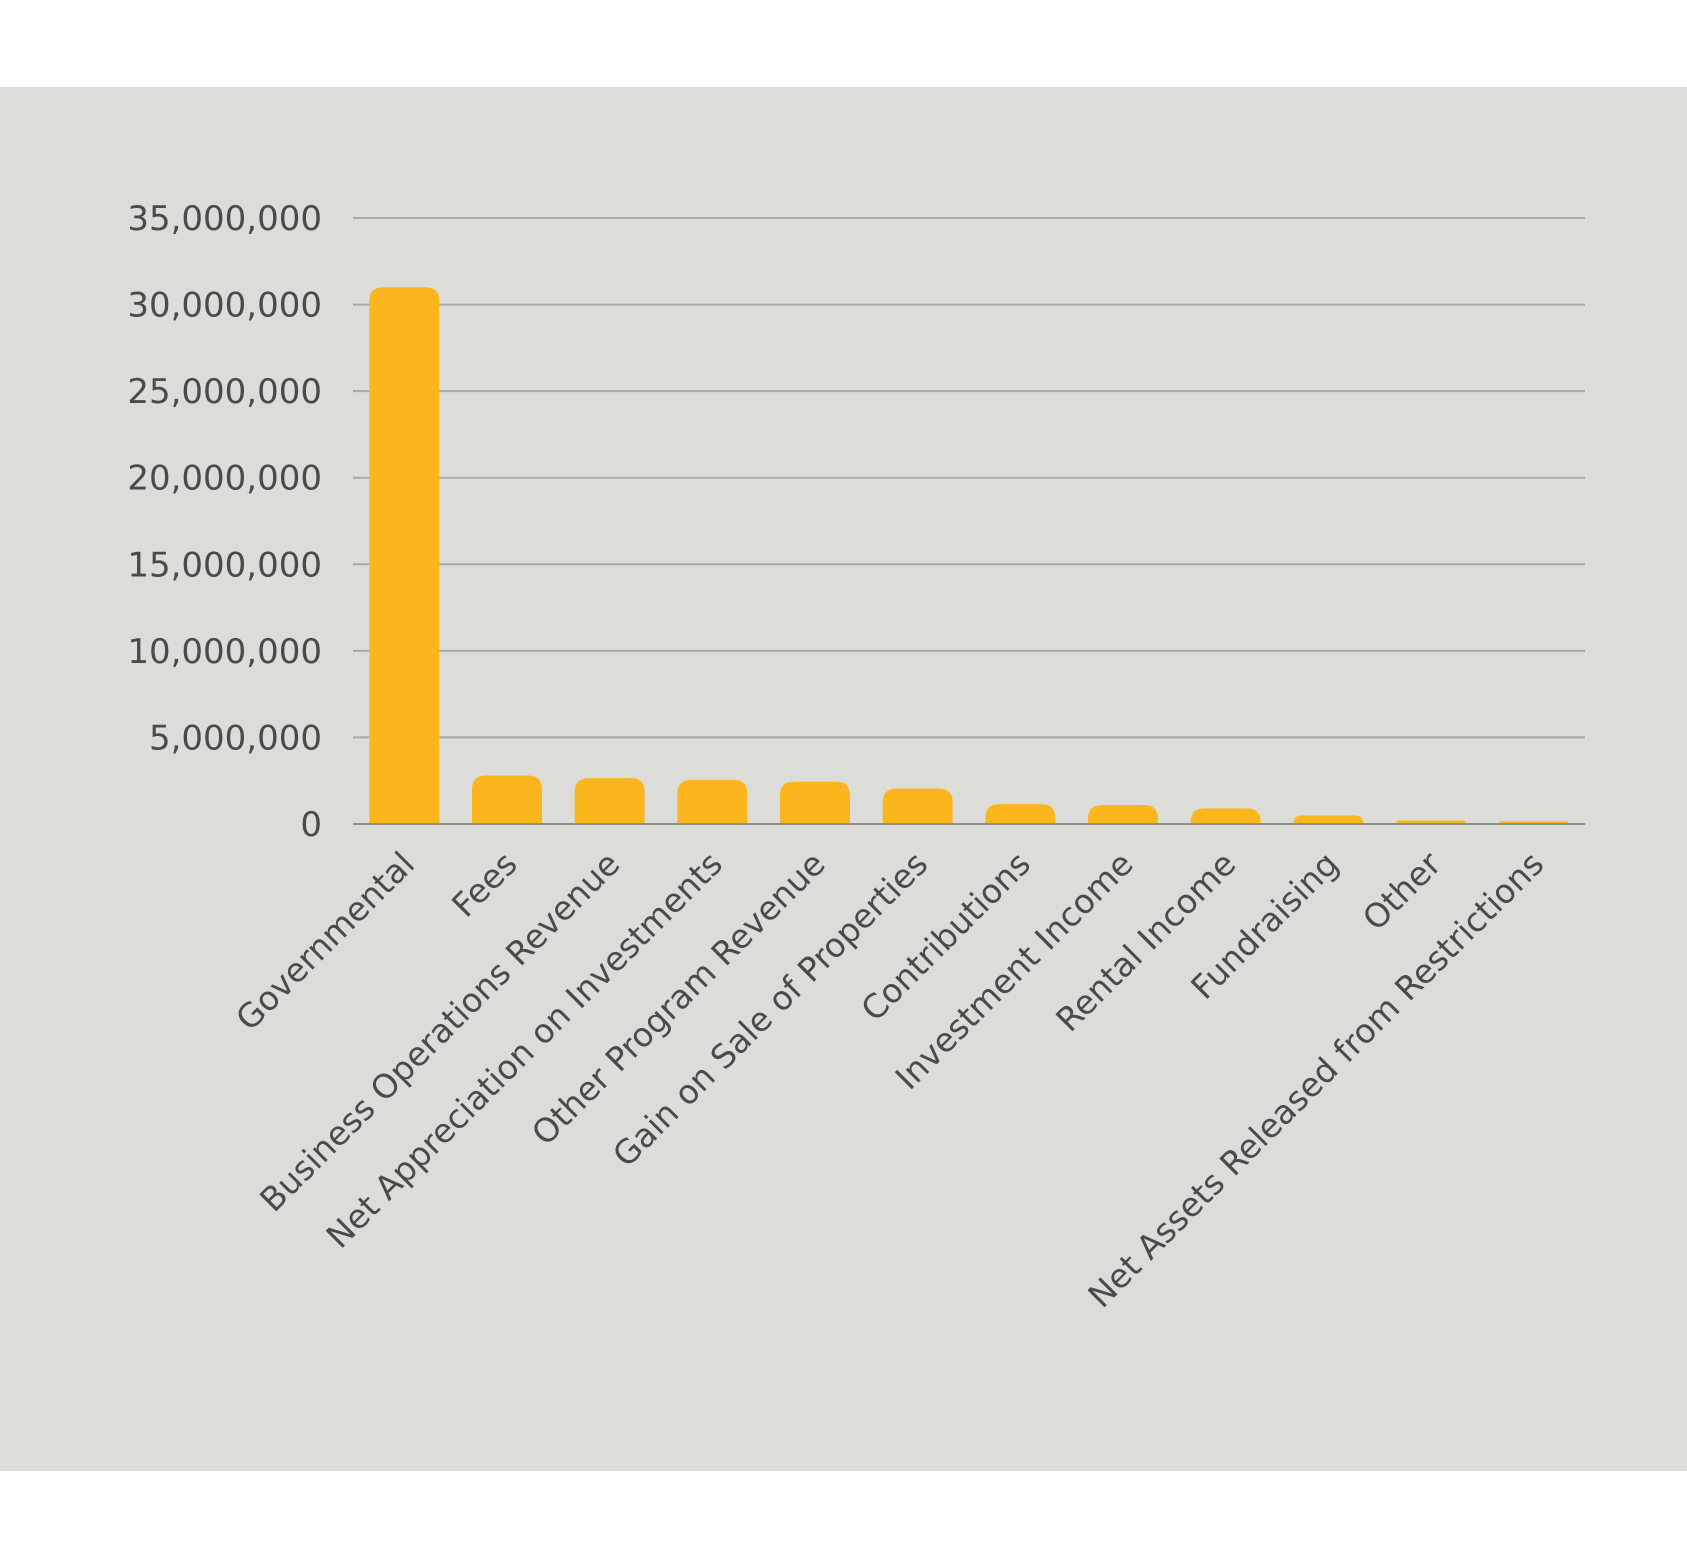  What do you see at coordinates (224, 306) in the screenshot?
I see `y-tick-label: 30,000,000` at bounding box center [224, 306].